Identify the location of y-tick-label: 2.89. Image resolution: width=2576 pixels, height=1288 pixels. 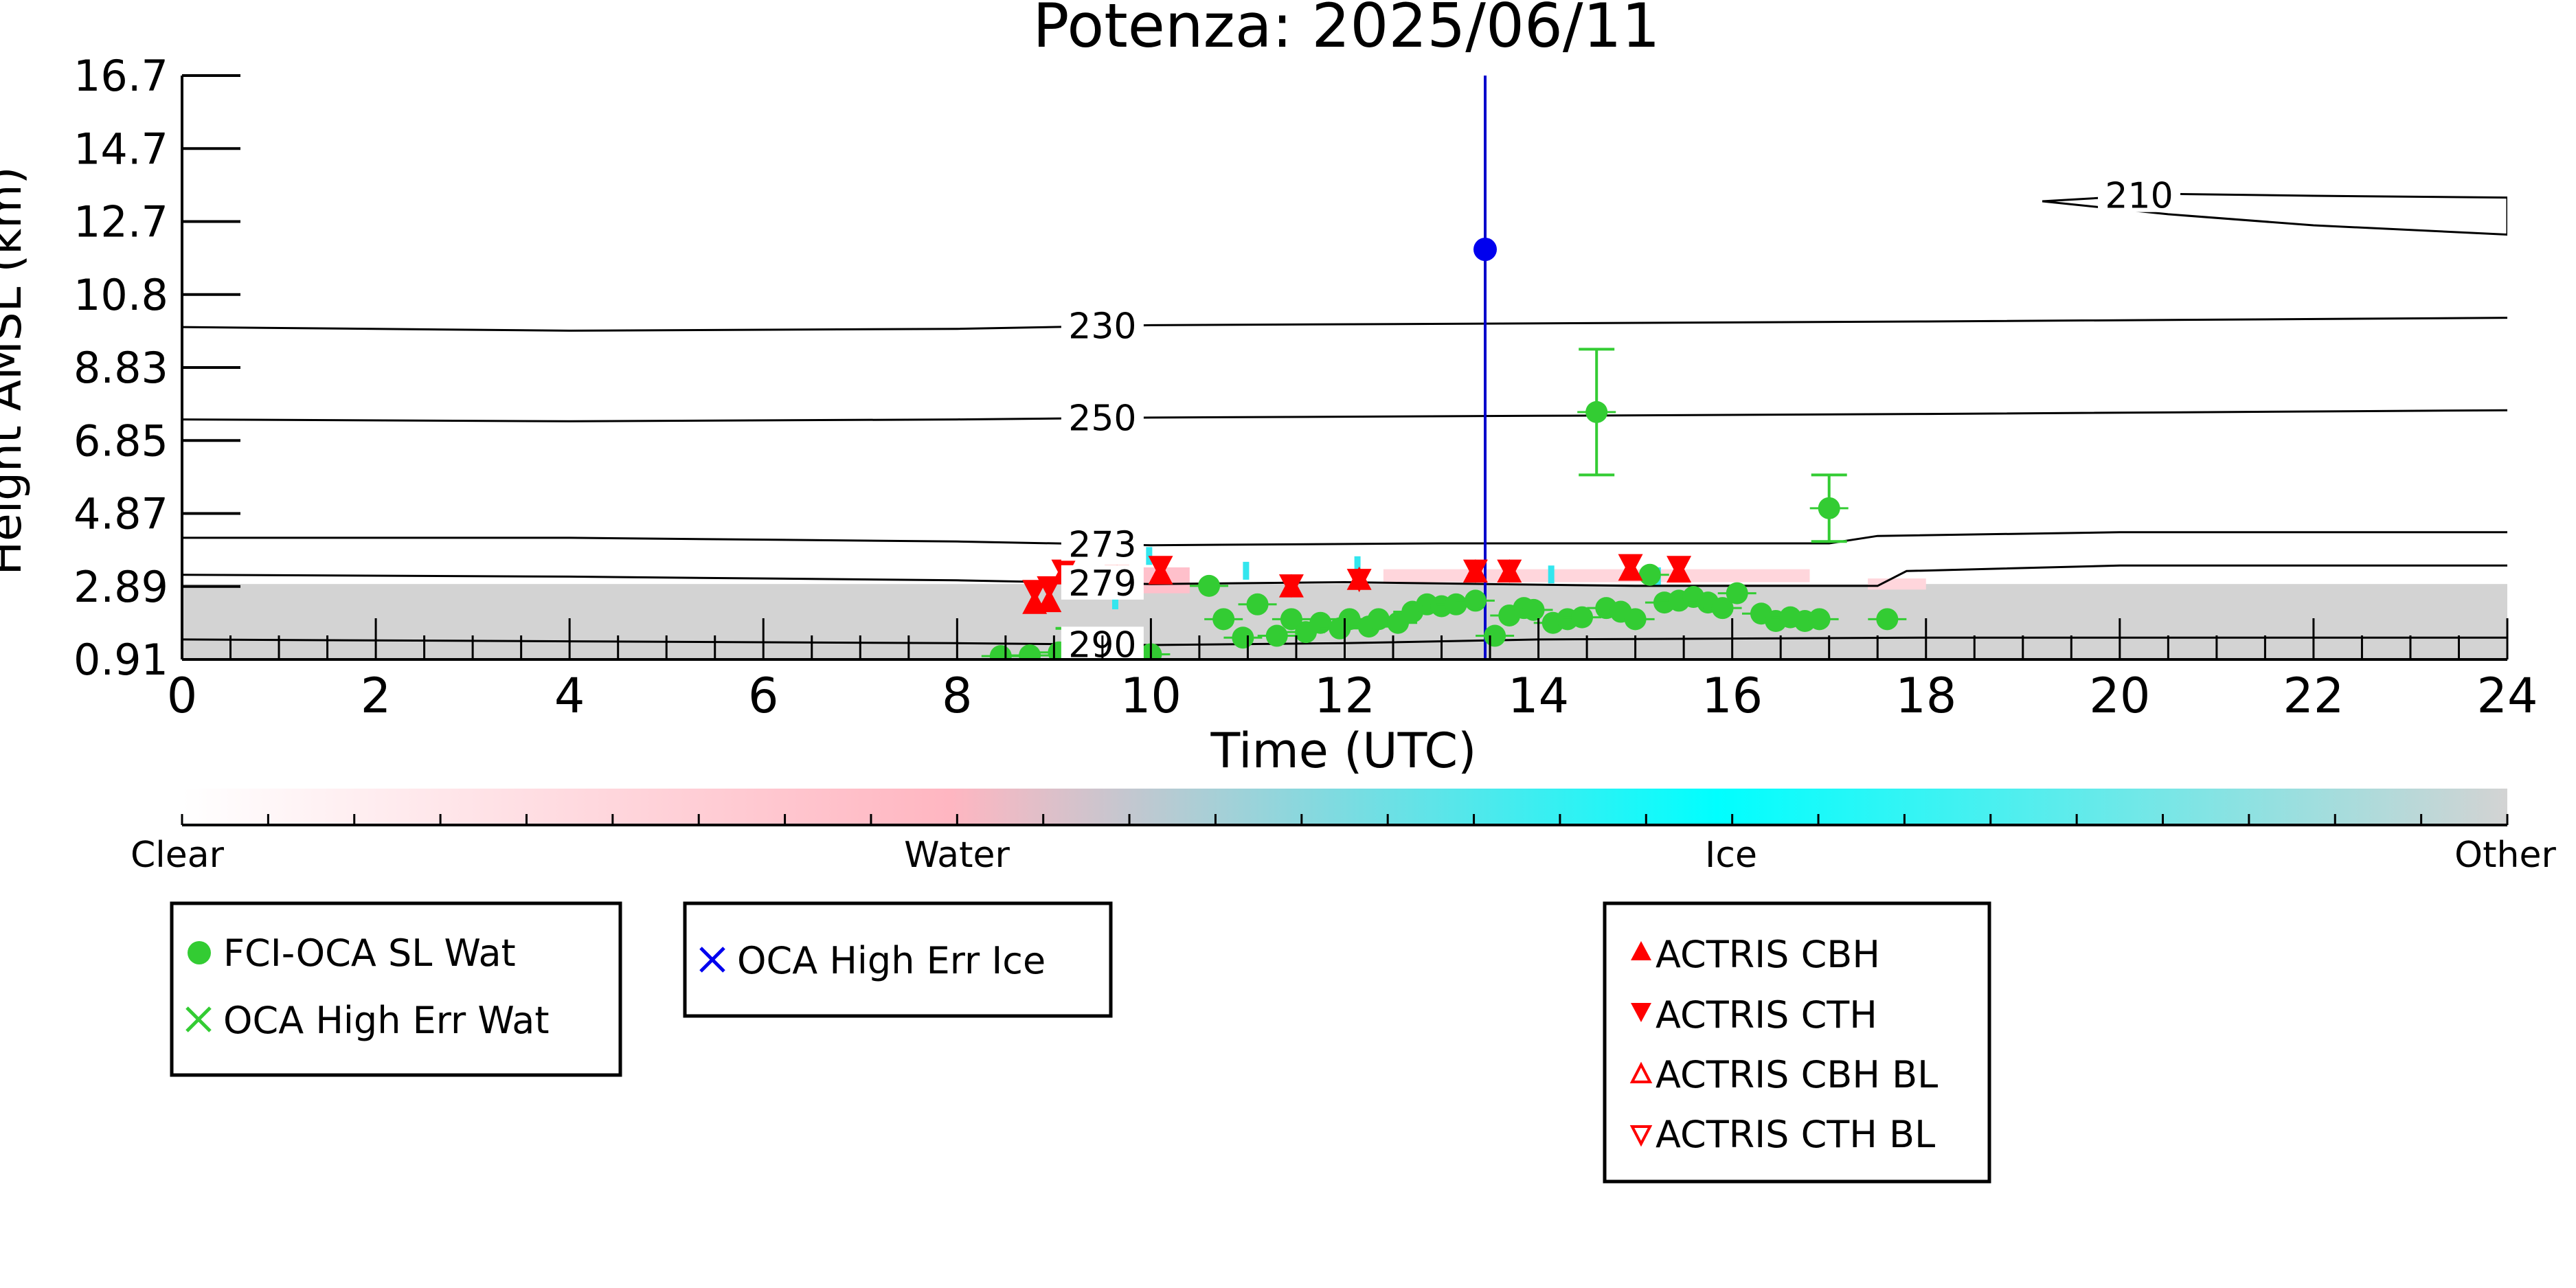
(121, 587).